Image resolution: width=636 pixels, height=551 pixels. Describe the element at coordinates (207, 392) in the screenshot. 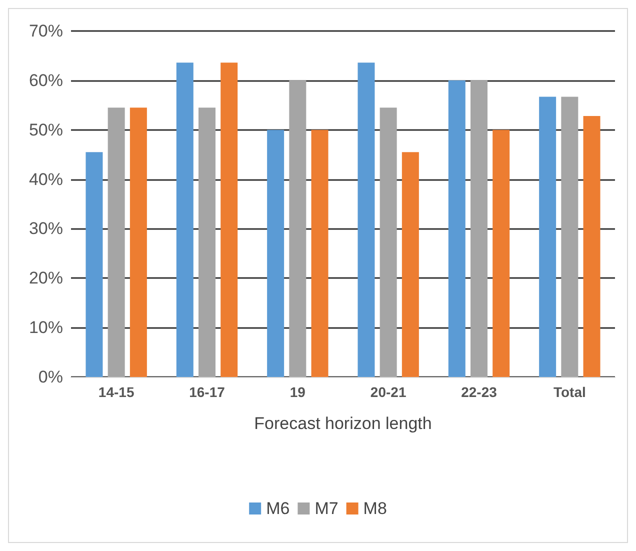

I see `x-tick-label: 16-17` at that location.